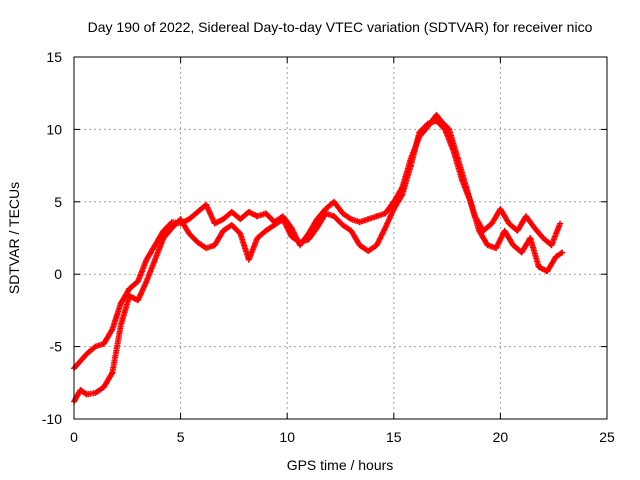  I want to click on x-tick-label: 5, so click(181, 437).